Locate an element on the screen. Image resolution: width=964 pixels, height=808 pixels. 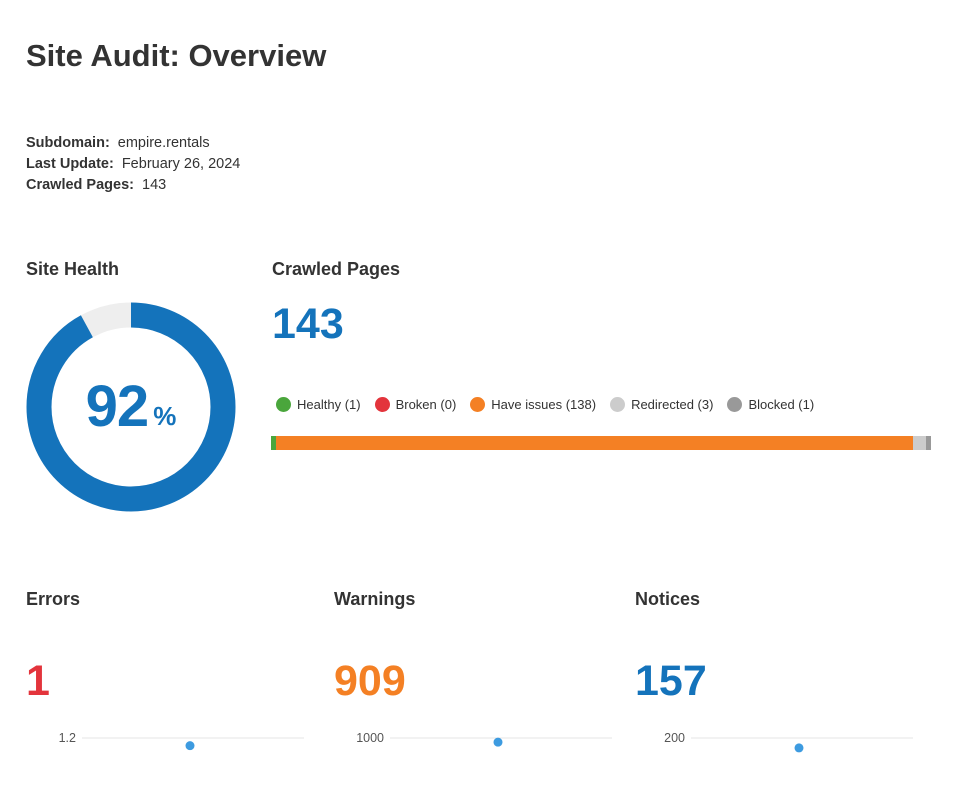
legend-label: Have issues (138) is located at coordinates (544, 404).